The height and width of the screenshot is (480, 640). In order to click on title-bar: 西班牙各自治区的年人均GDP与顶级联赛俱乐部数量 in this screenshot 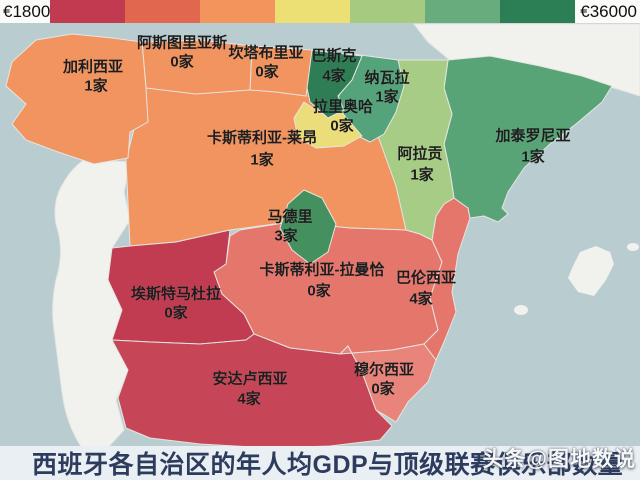, I will do `click(320, 463)`.